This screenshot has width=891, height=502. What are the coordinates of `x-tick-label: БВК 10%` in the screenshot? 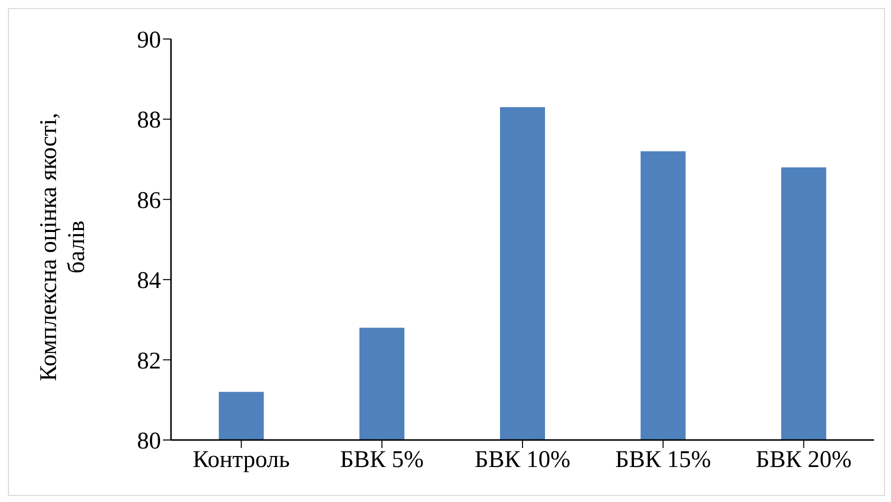 It's located at (522, 460).